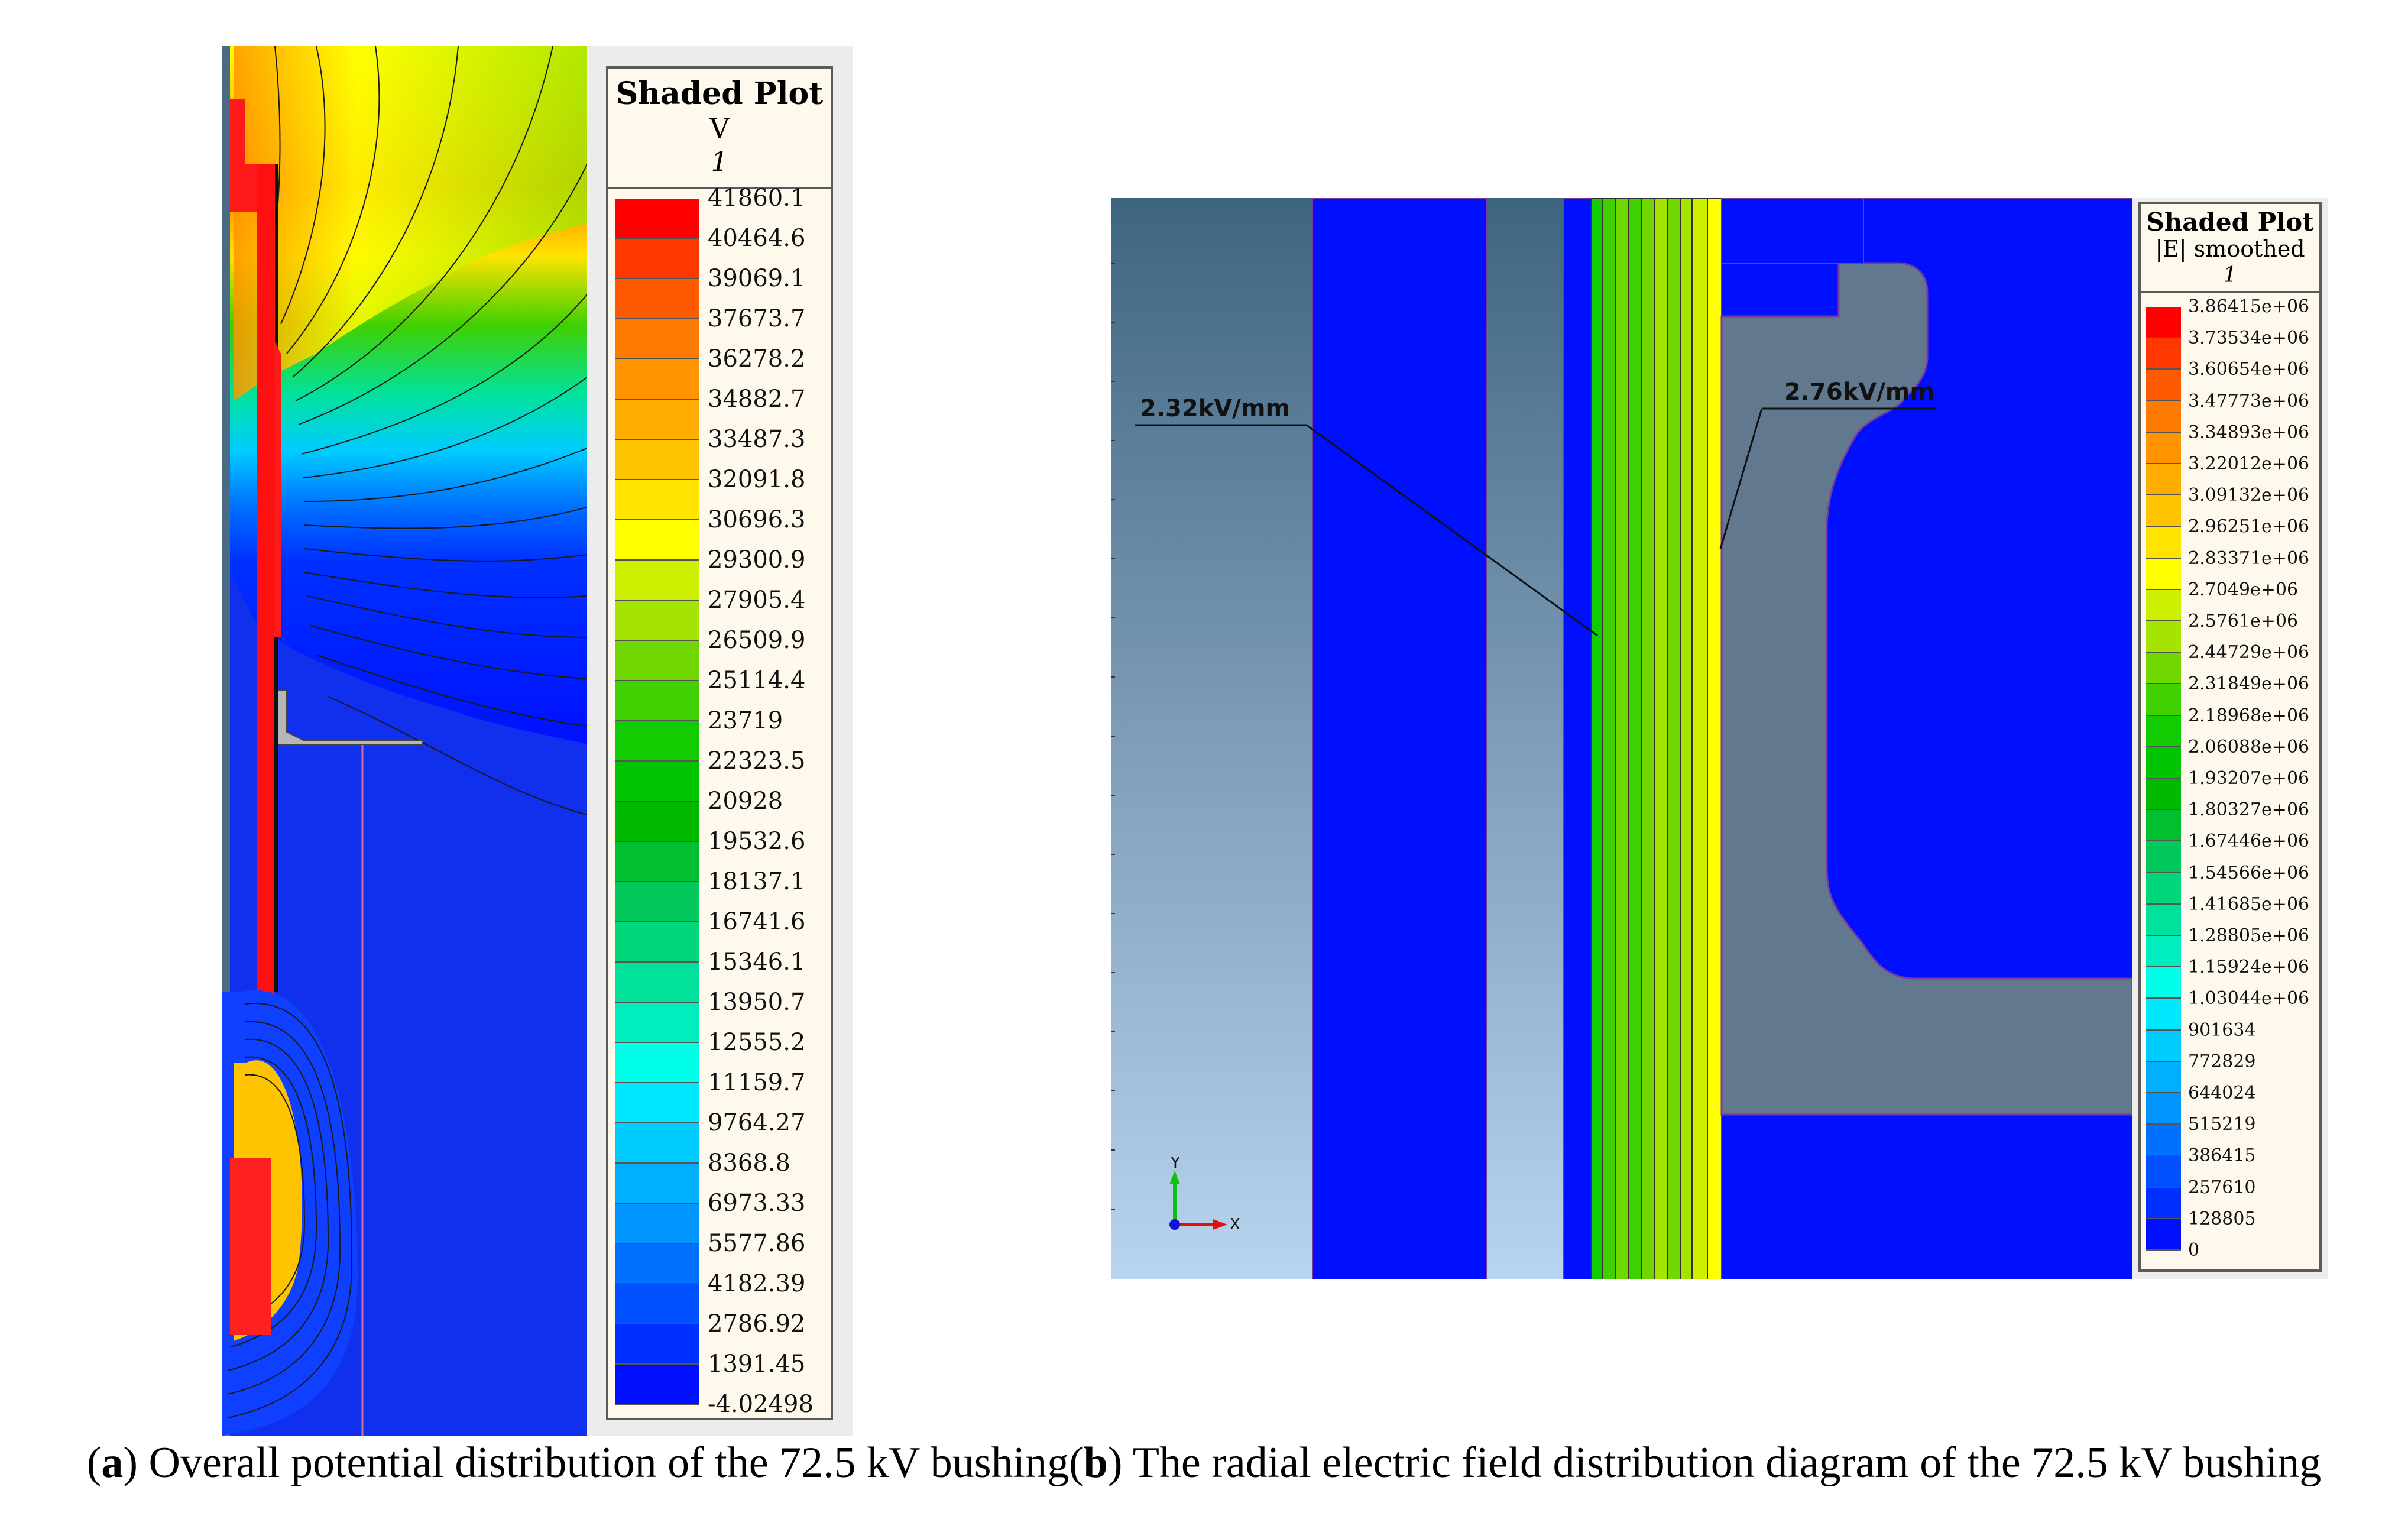 The image size is (2408, 1516). Describe the element at coordinates (761, 1404) in the screenshot. I see `legend-value-label: -4.02498` at that location.